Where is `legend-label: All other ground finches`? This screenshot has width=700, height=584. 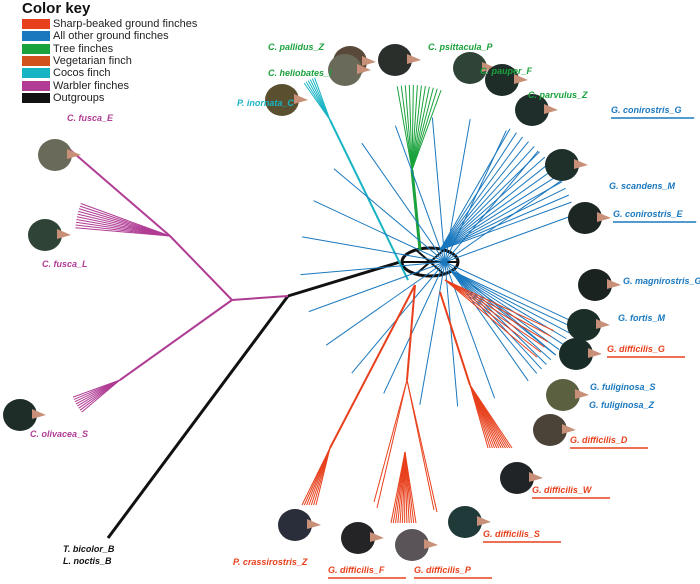 legend-label: All other ground finches is located at coordinates (111, 36).